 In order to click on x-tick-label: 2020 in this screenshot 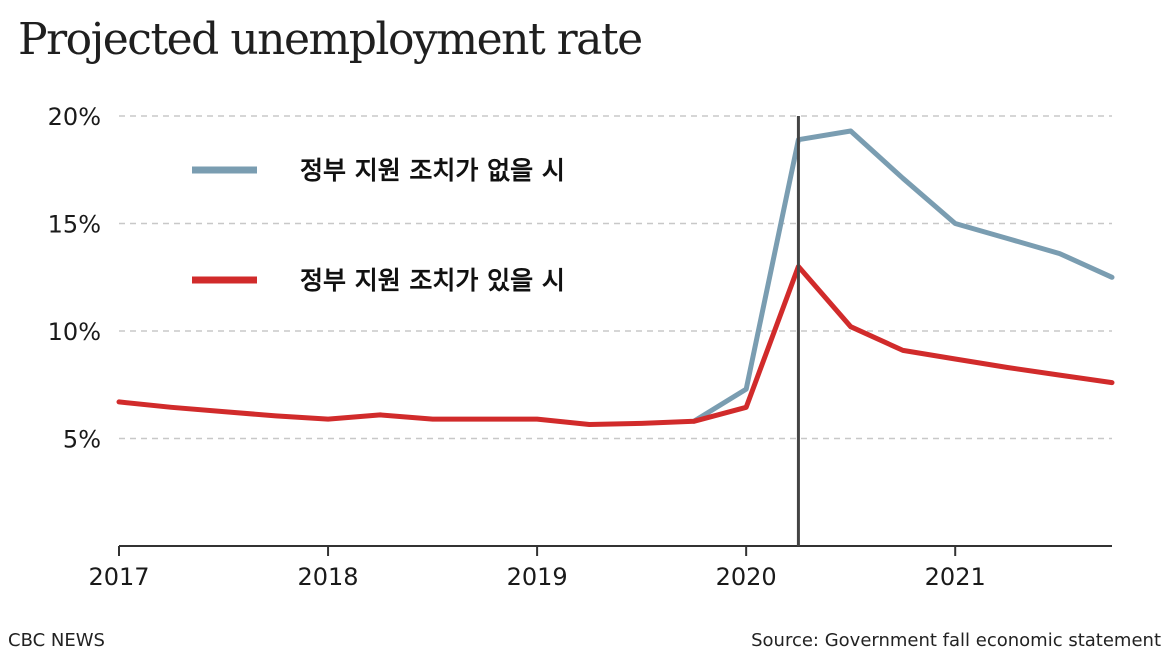, I will do `click(746, 577)`.